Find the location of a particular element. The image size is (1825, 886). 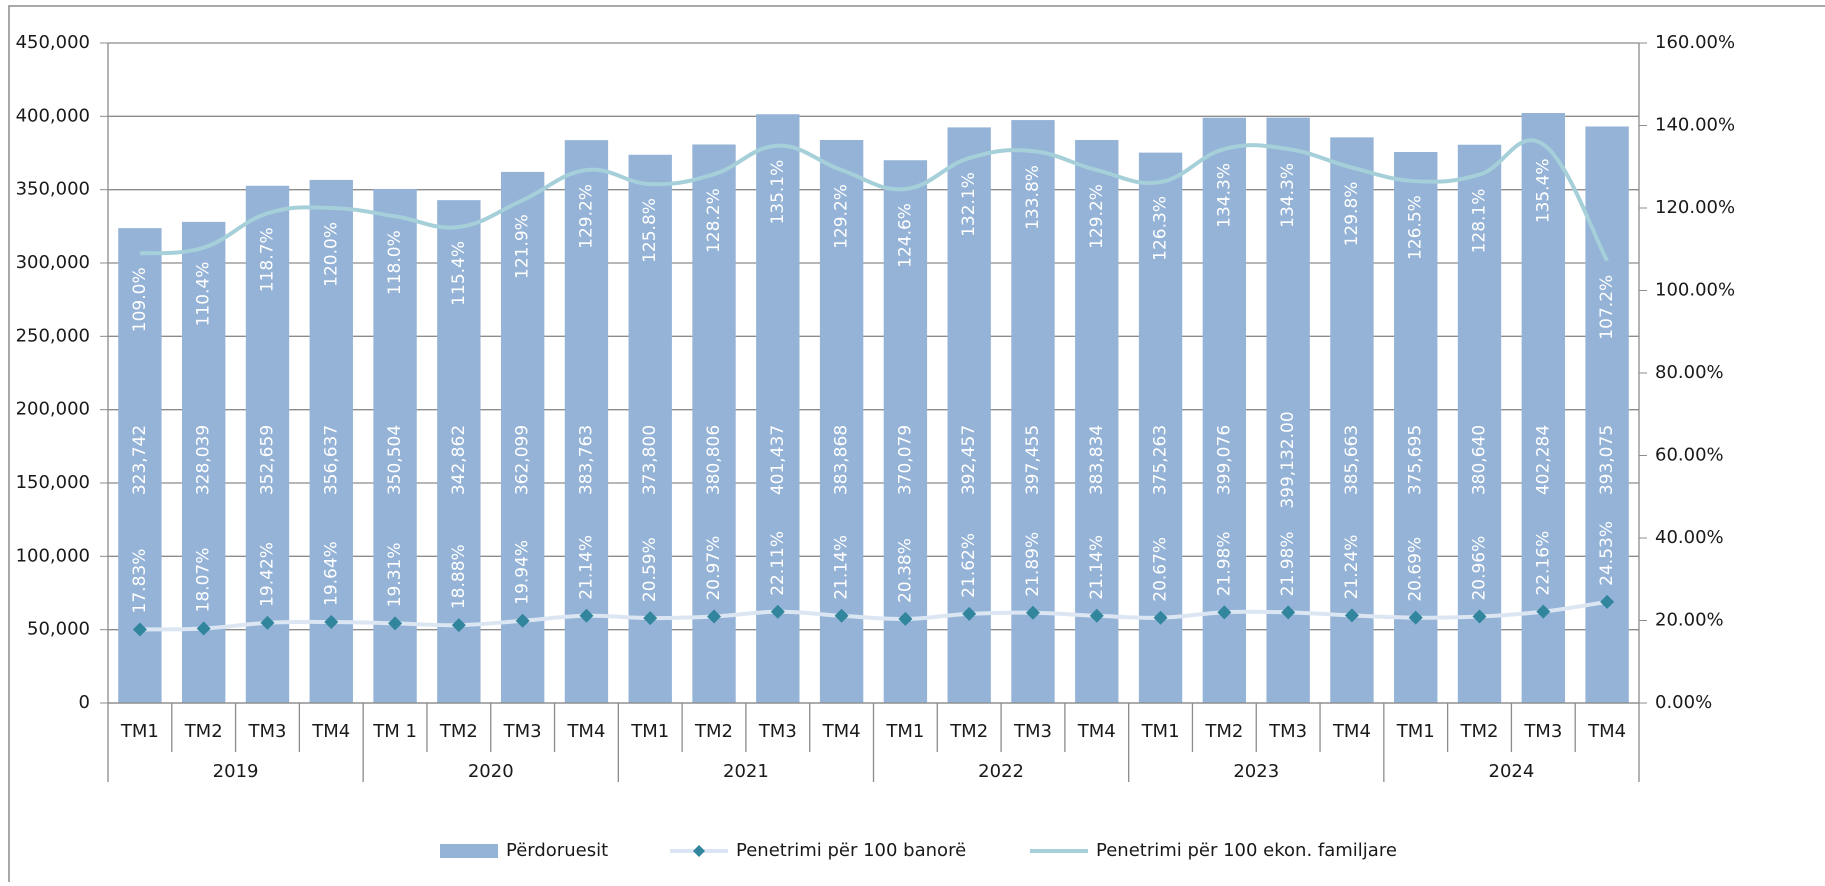

y-tick-label: 0 is located at coordinates (84, 702).